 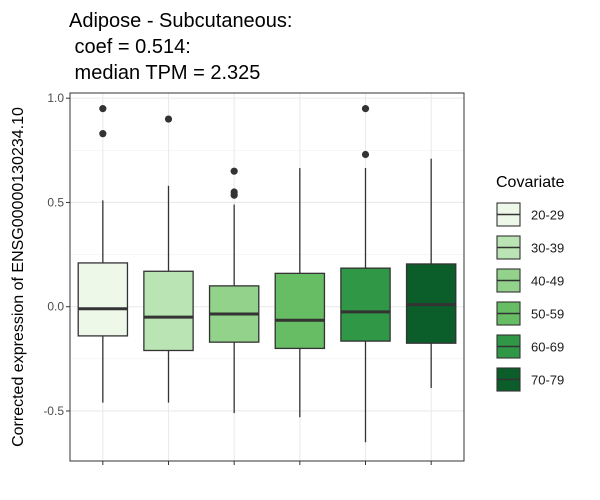 I want to click on legend-item-20-29: 20-29, so click(x=530, y=214).